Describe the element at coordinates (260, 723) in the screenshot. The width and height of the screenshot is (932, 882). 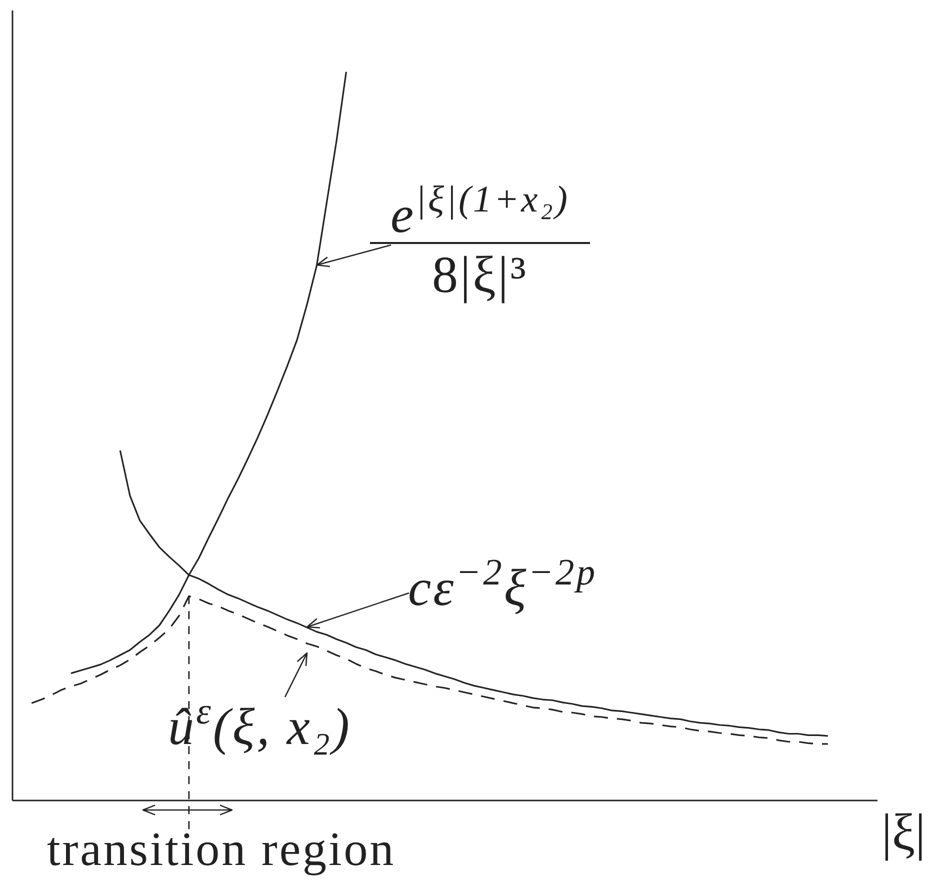
I see `annotation: û$^{ε}$(ξ, x₂)` at that location.